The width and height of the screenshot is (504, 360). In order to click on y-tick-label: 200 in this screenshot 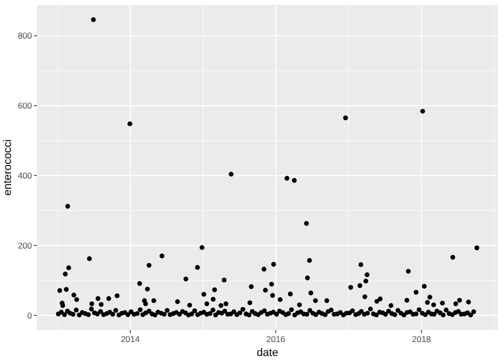, I will do `click(25, 245)`.